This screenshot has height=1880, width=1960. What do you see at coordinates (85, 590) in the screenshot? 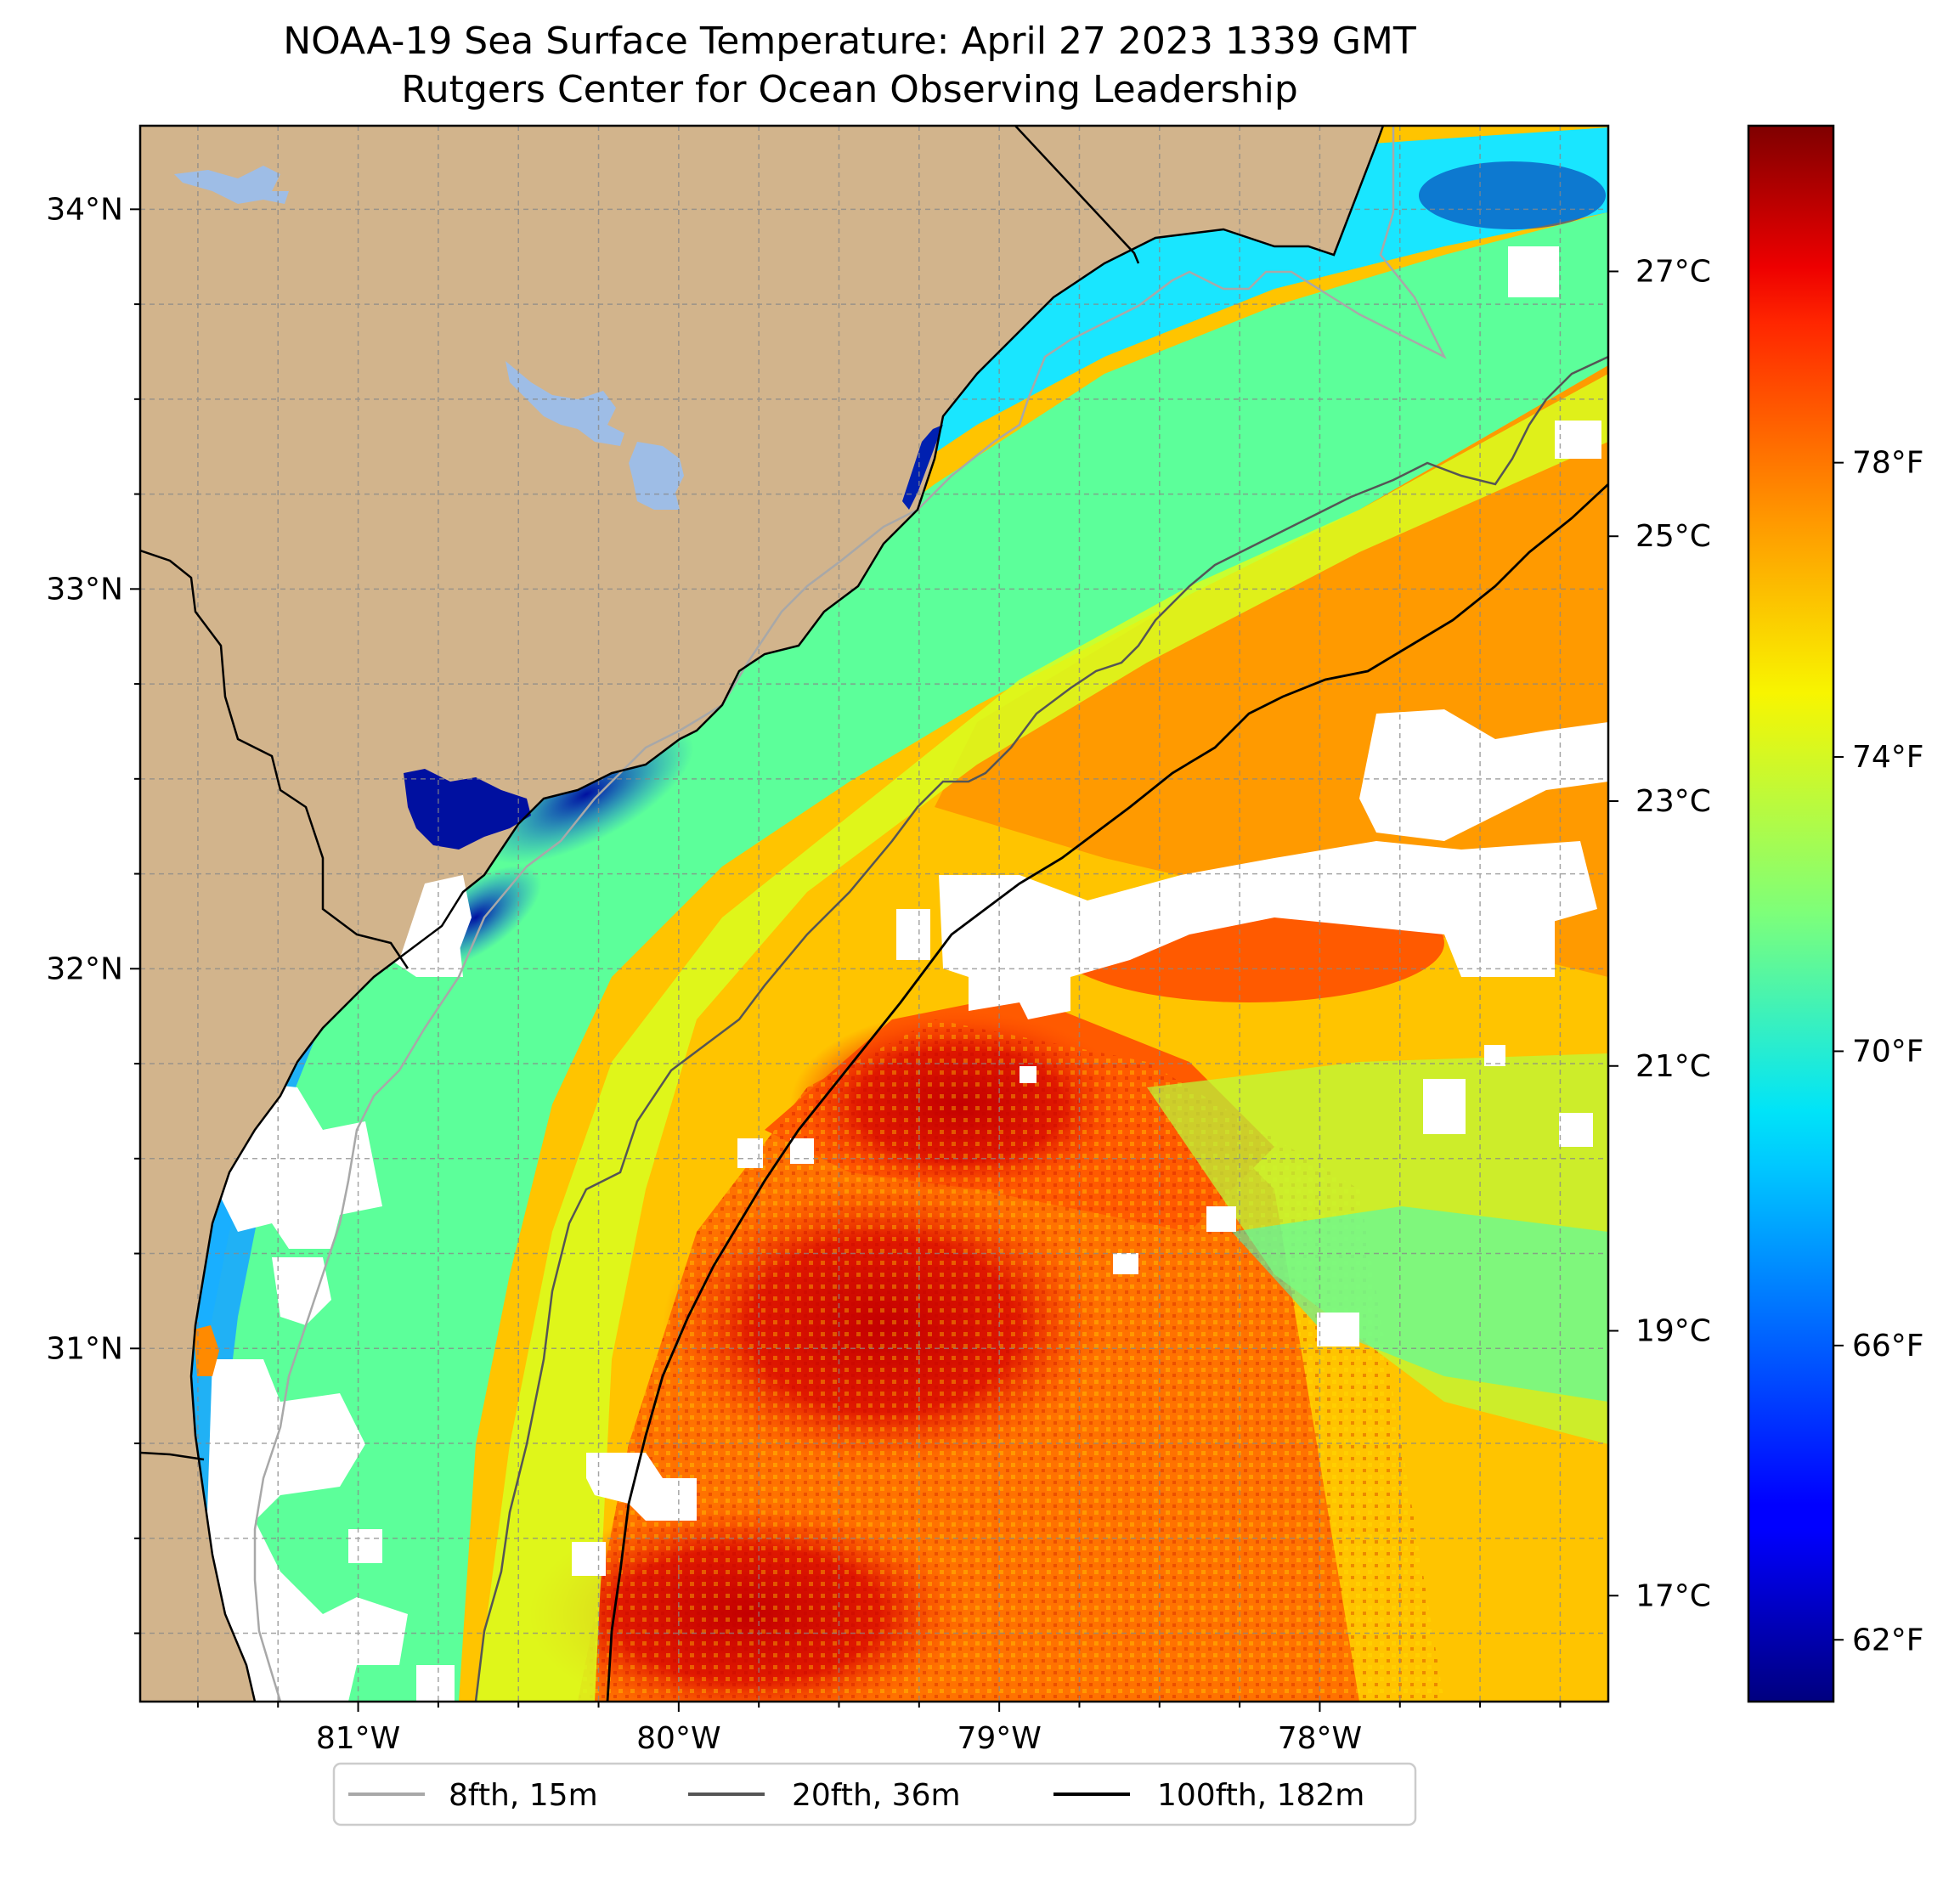
I see `lat-tick-label: 33°N` at bounding box center [85, 590].